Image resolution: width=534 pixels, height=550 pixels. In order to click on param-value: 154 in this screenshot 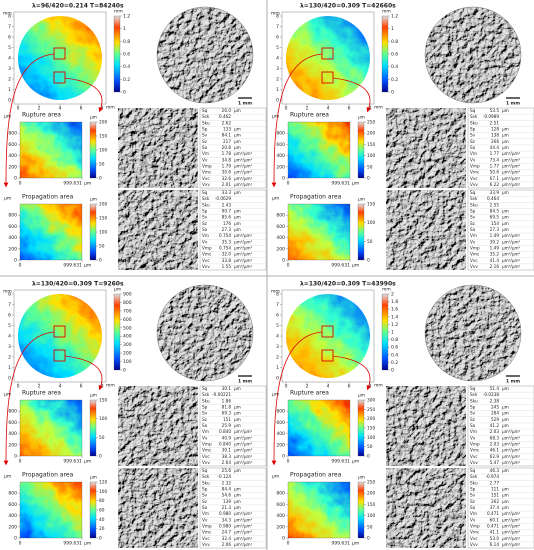, I will do `click(495, 223)`.